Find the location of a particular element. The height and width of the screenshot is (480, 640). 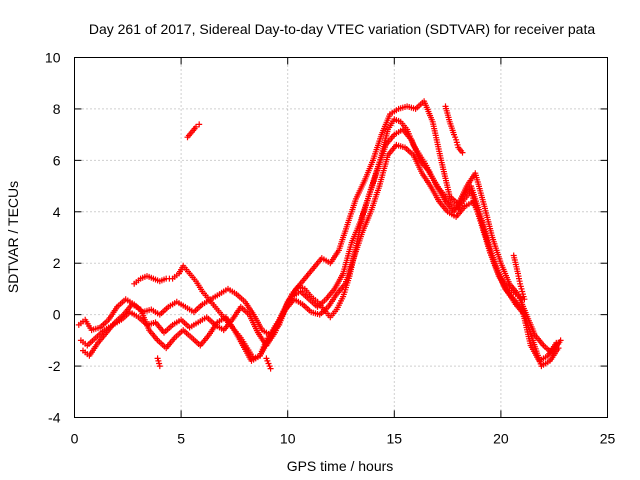

x-axis-label: GPS time / hours is located at coordinates (340, 466).